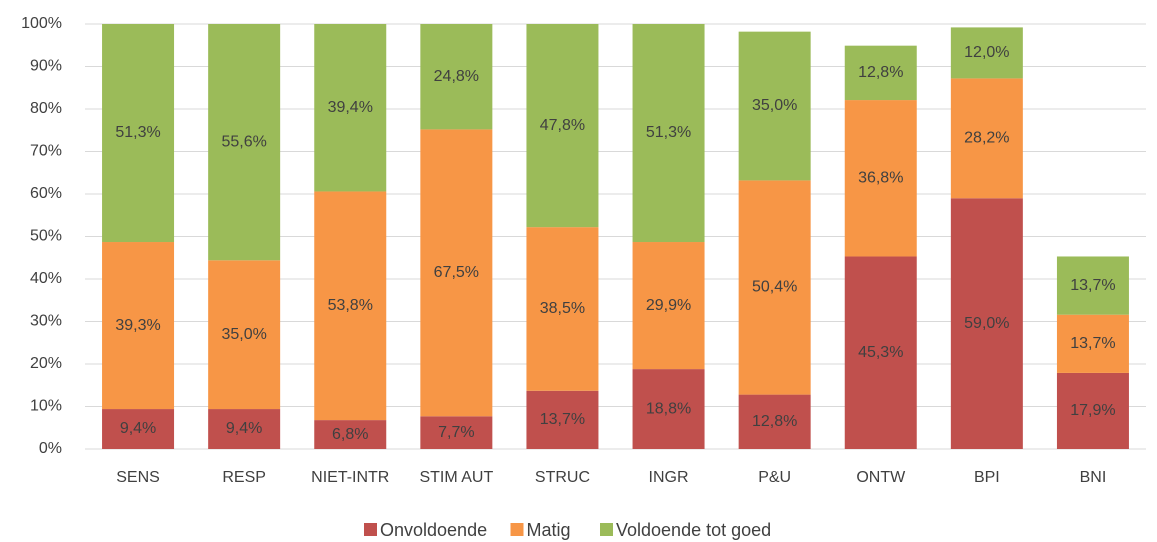 This screenshot has height=542, width=1157. What do you see at coordinates (562, 477) in the screenshot?
I see `x-tick-label: STRUC` at bounding box center [562, 477].